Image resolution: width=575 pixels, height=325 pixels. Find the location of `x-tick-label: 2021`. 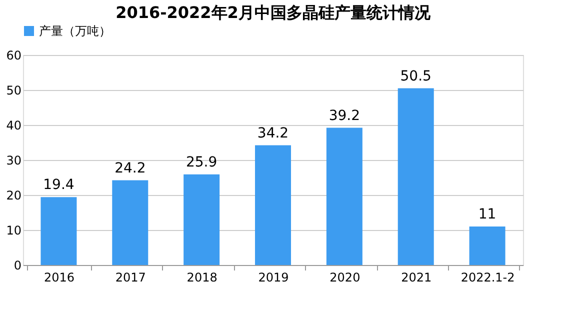

x-tick-label: 2021 is located at coordinates (416, 277).